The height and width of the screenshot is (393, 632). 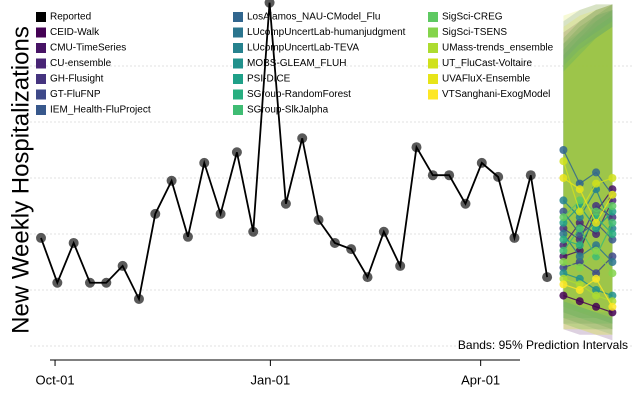 I want to click on x-tick-label: Oct-01, so click(x=55, y=379).